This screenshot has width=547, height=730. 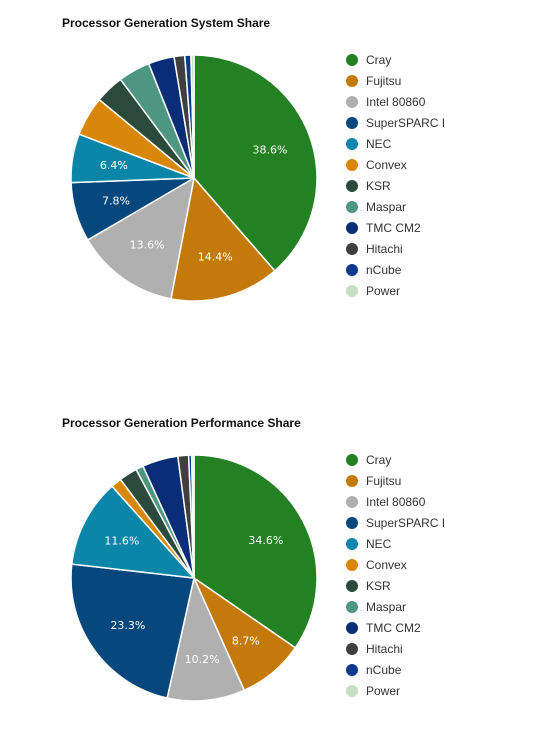 I want to click on data-label-intel-80860: 10.2%, so click(x=202, y=659).